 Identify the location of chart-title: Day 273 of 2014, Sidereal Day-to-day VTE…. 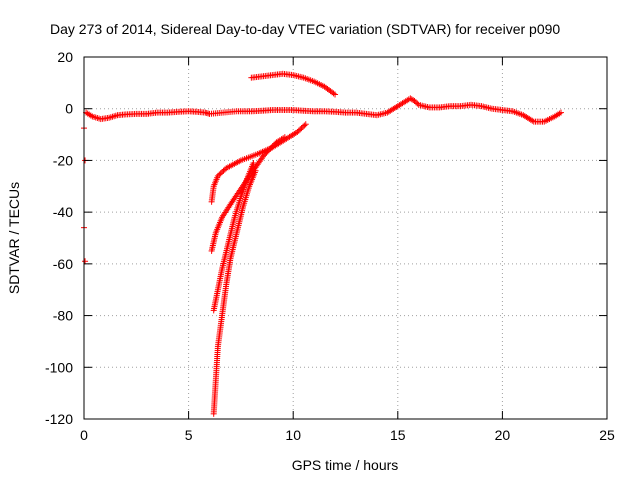
(305, 29).